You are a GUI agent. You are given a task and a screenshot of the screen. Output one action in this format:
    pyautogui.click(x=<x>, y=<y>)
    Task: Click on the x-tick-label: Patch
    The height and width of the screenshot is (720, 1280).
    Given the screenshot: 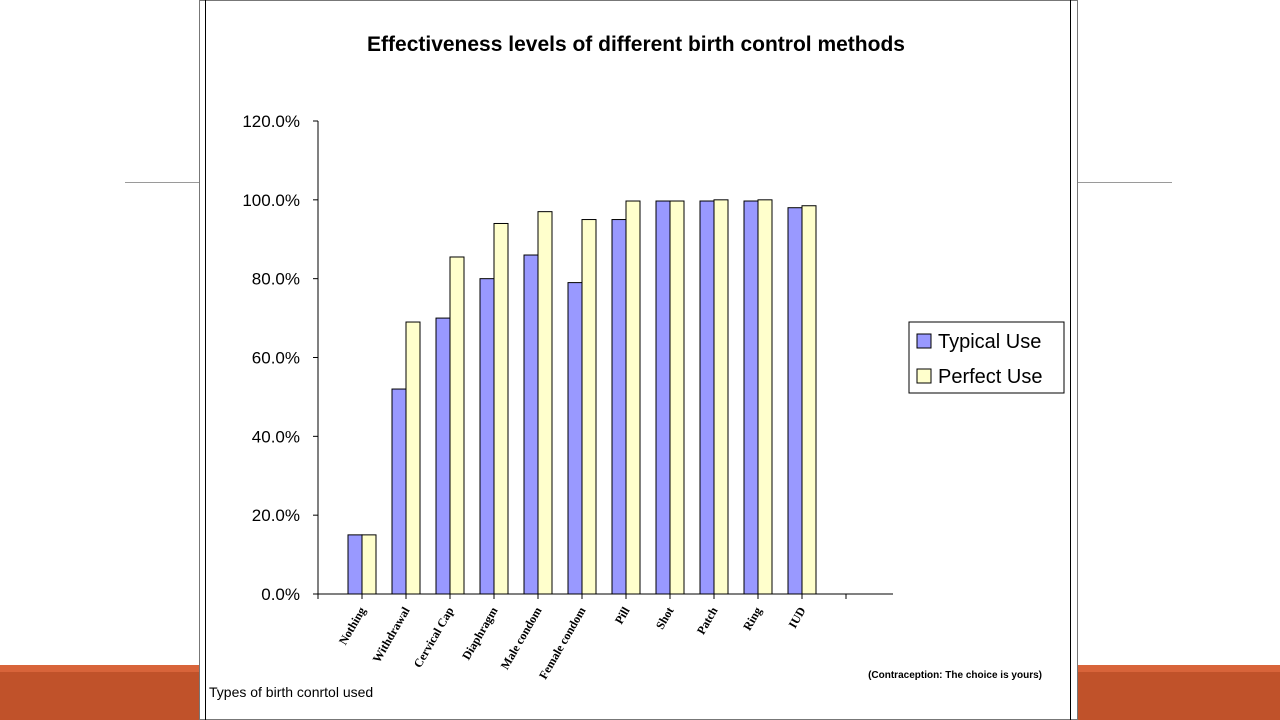 What is the action you would take?
    pyautogui.click(x=707, y=620)
    